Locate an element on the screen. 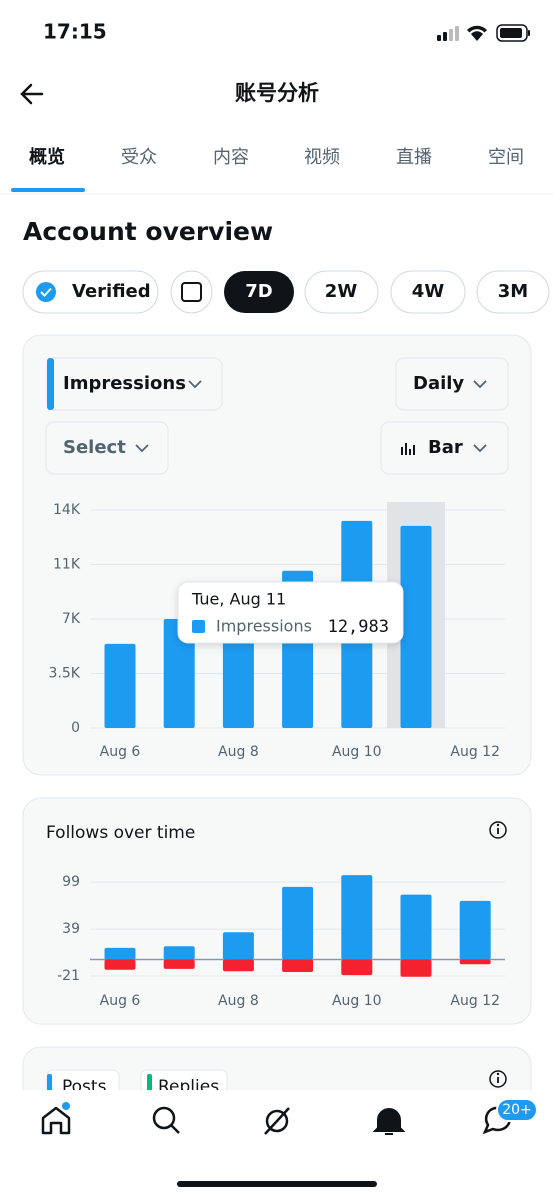  tooltip-value: 12,983 is located at coordinates (358, 627).